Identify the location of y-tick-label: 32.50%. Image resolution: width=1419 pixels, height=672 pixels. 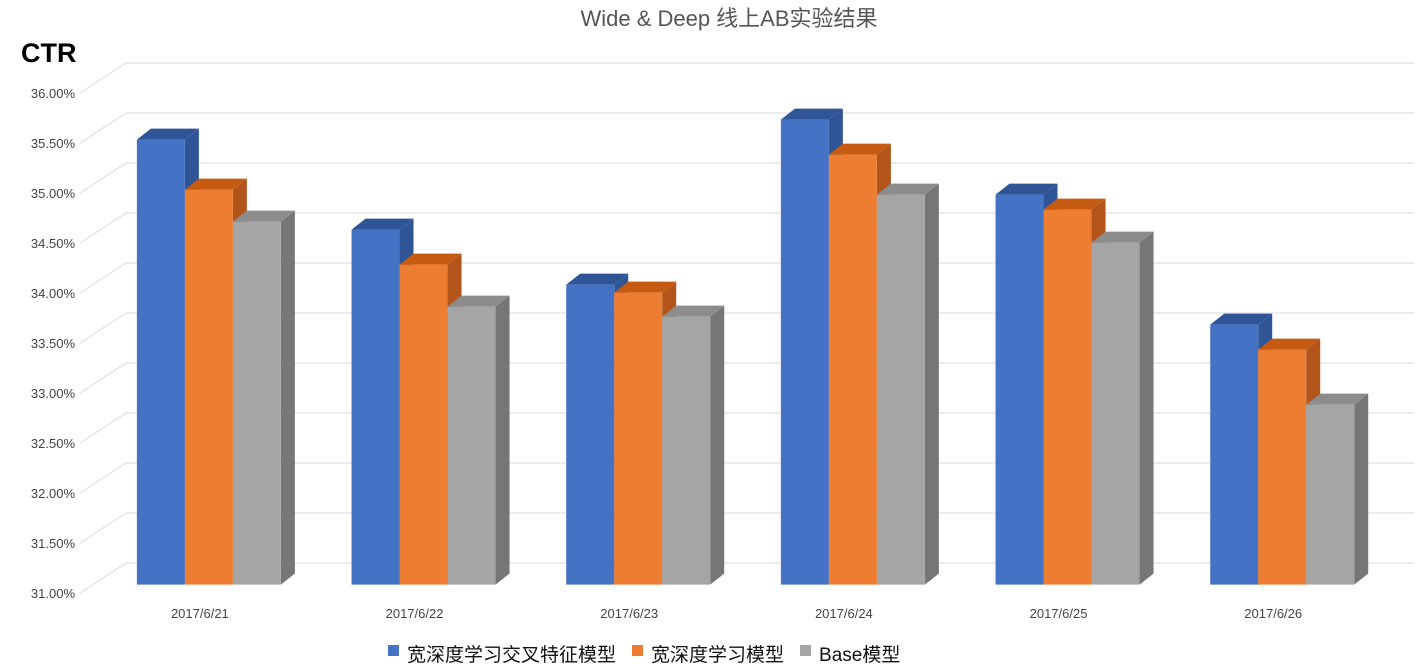
(53, 443).